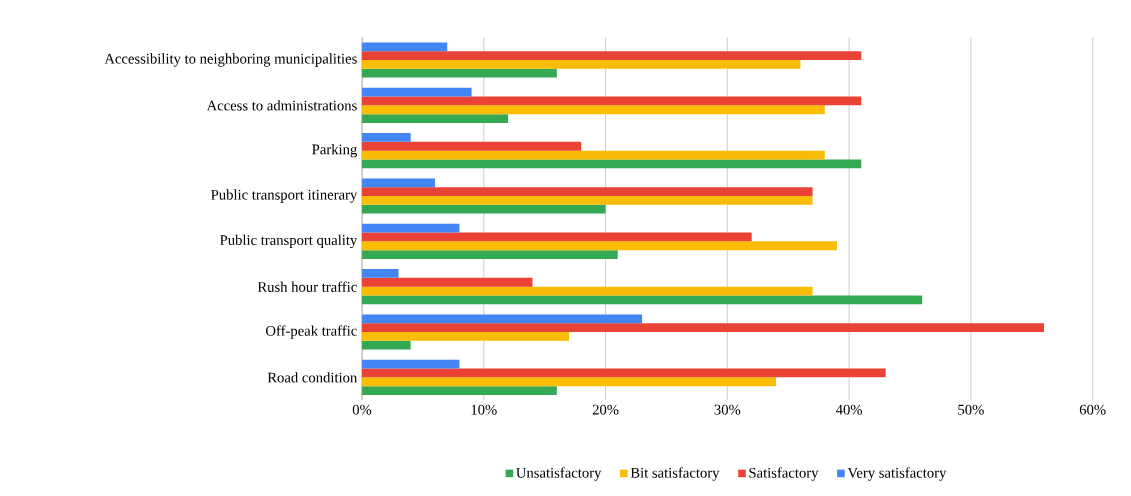  I want to click on x-tick-label: 10%, so click(484, 409).